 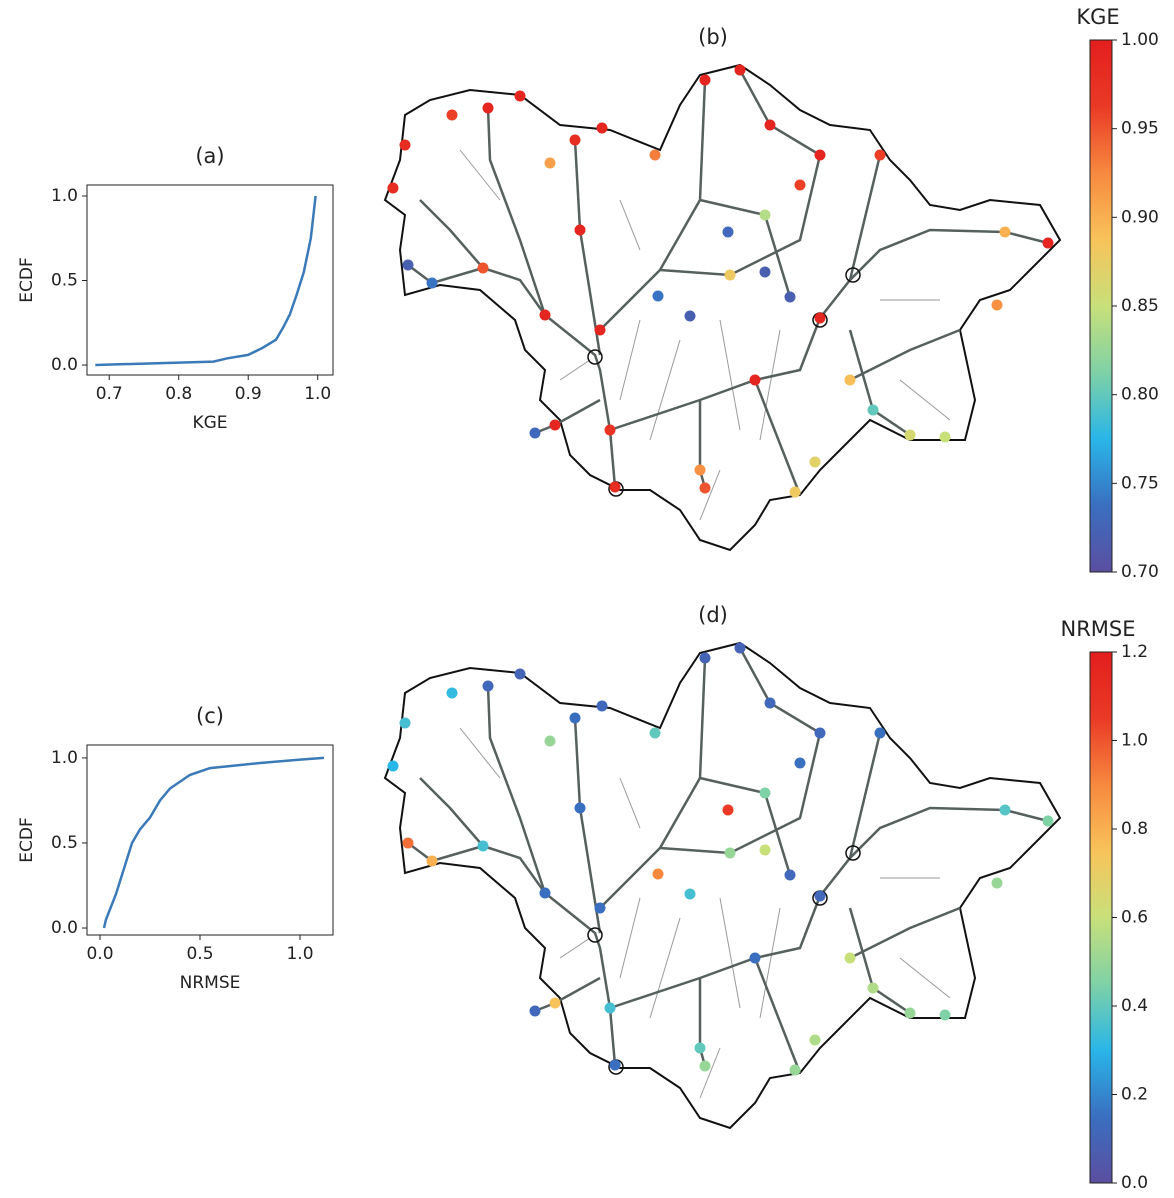 I want to click on x-tick-label: 0.0, so click(x=99, y=954).